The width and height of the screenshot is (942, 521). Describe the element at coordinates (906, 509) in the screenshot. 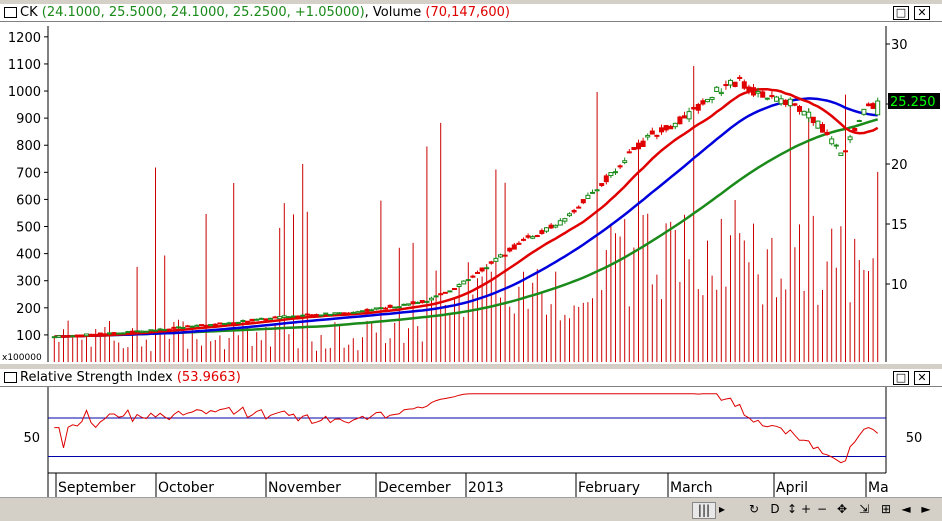

I see `scroll-left-button: ◄` at that location.